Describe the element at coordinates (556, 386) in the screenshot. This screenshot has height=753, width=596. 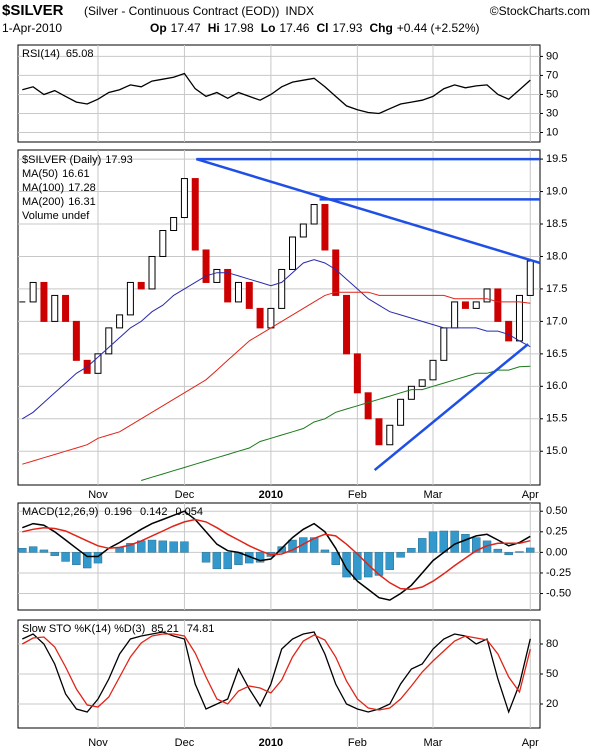
I see `y-tick-label: 16.0` at that location.